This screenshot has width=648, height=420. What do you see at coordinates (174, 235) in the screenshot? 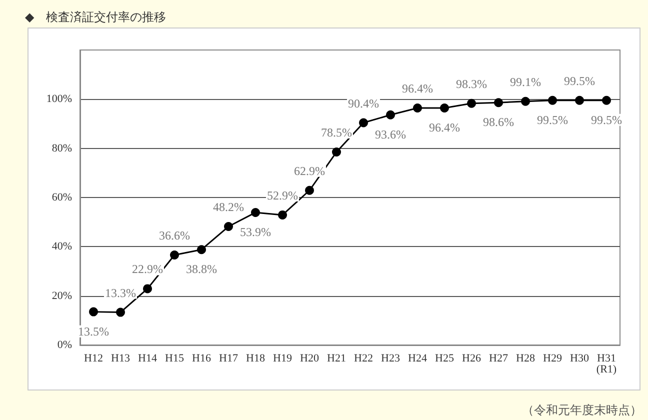
I see `data-label: 36.6%` at bounding box center [174, 235].